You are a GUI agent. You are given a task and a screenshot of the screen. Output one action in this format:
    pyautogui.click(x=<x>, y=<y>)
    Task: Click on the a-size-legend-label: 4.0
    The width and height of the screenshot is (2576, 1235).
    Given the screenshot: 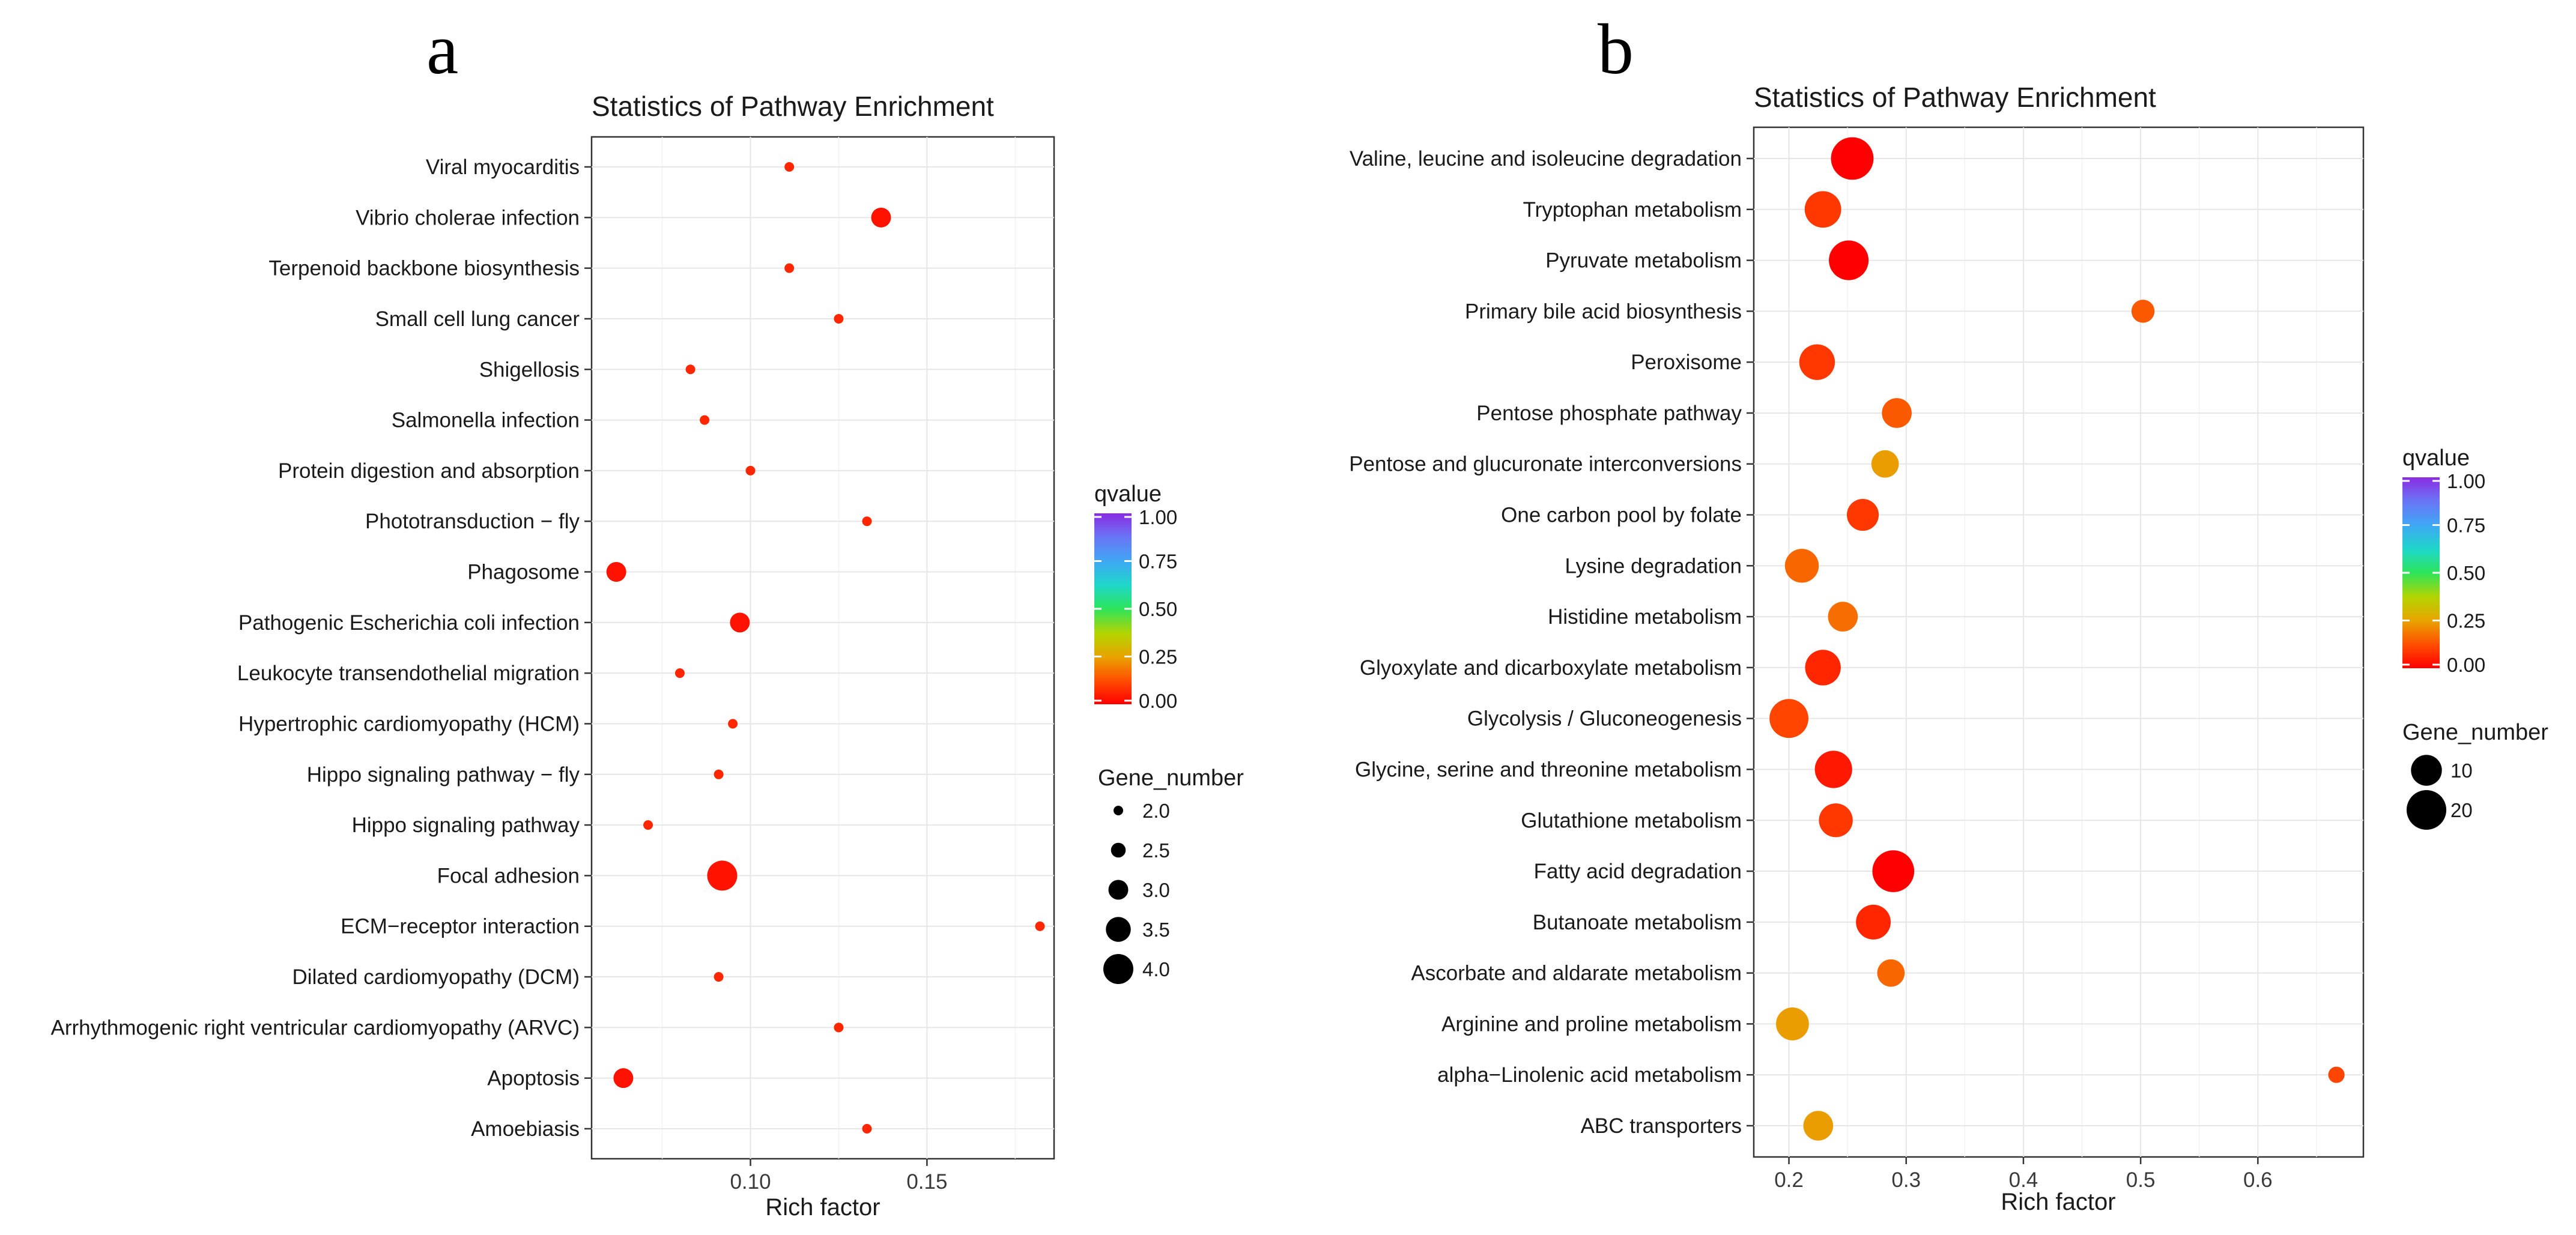 What is the action you would take?
    pyautogui.click(x=1156, y=969)
    